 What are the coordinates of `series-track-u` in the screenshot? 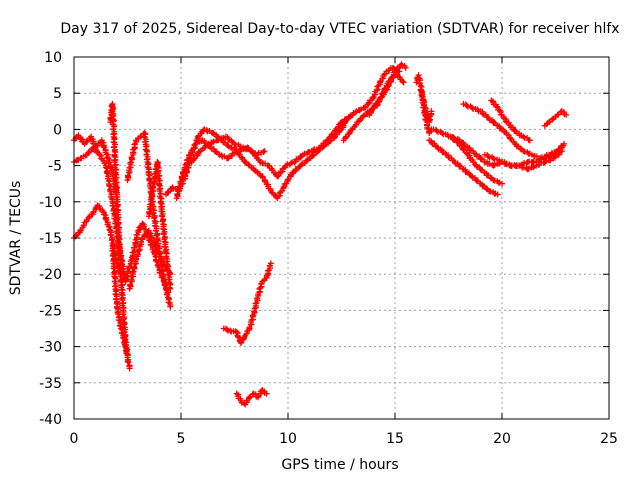 It's located at (463, 167).